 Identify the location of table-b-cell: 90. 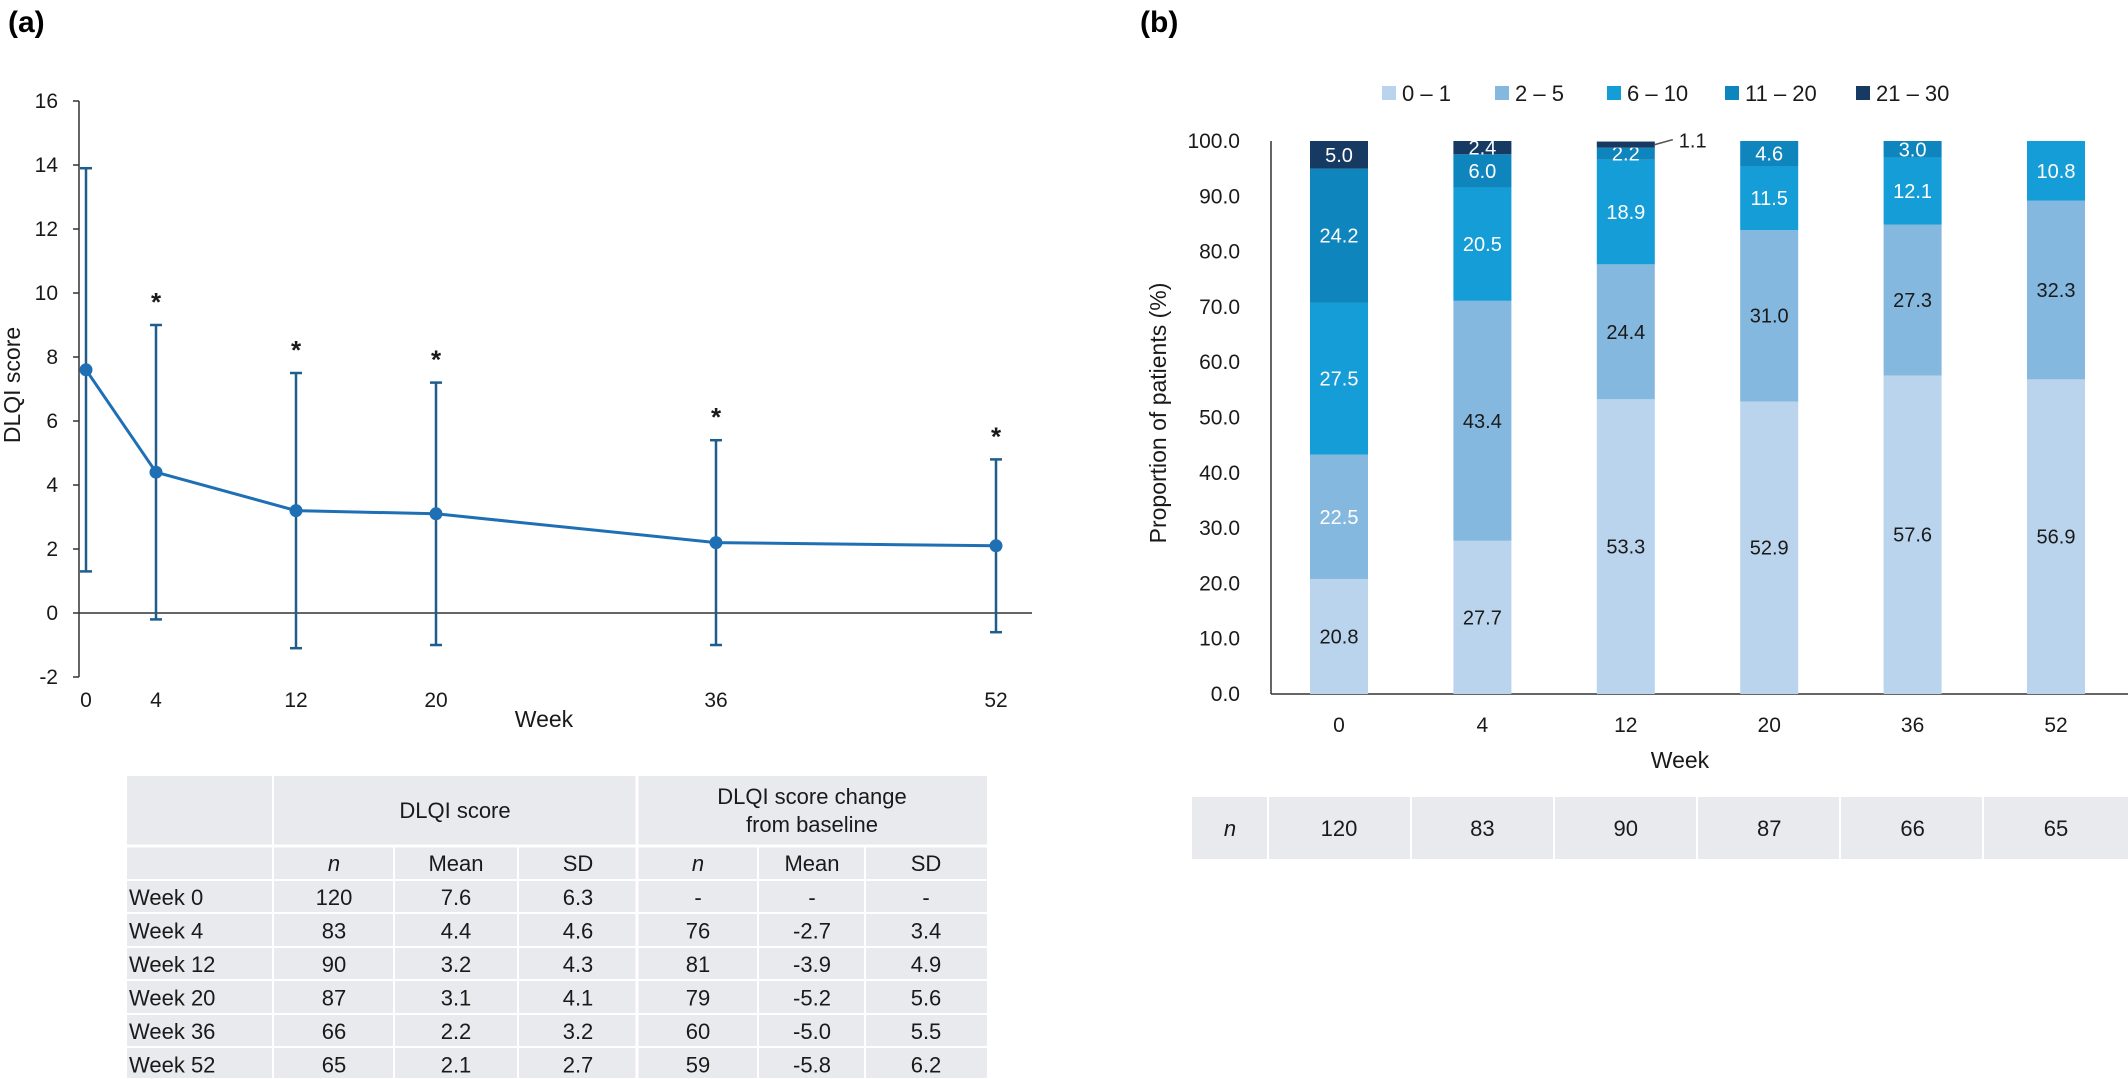
(1626, 828).